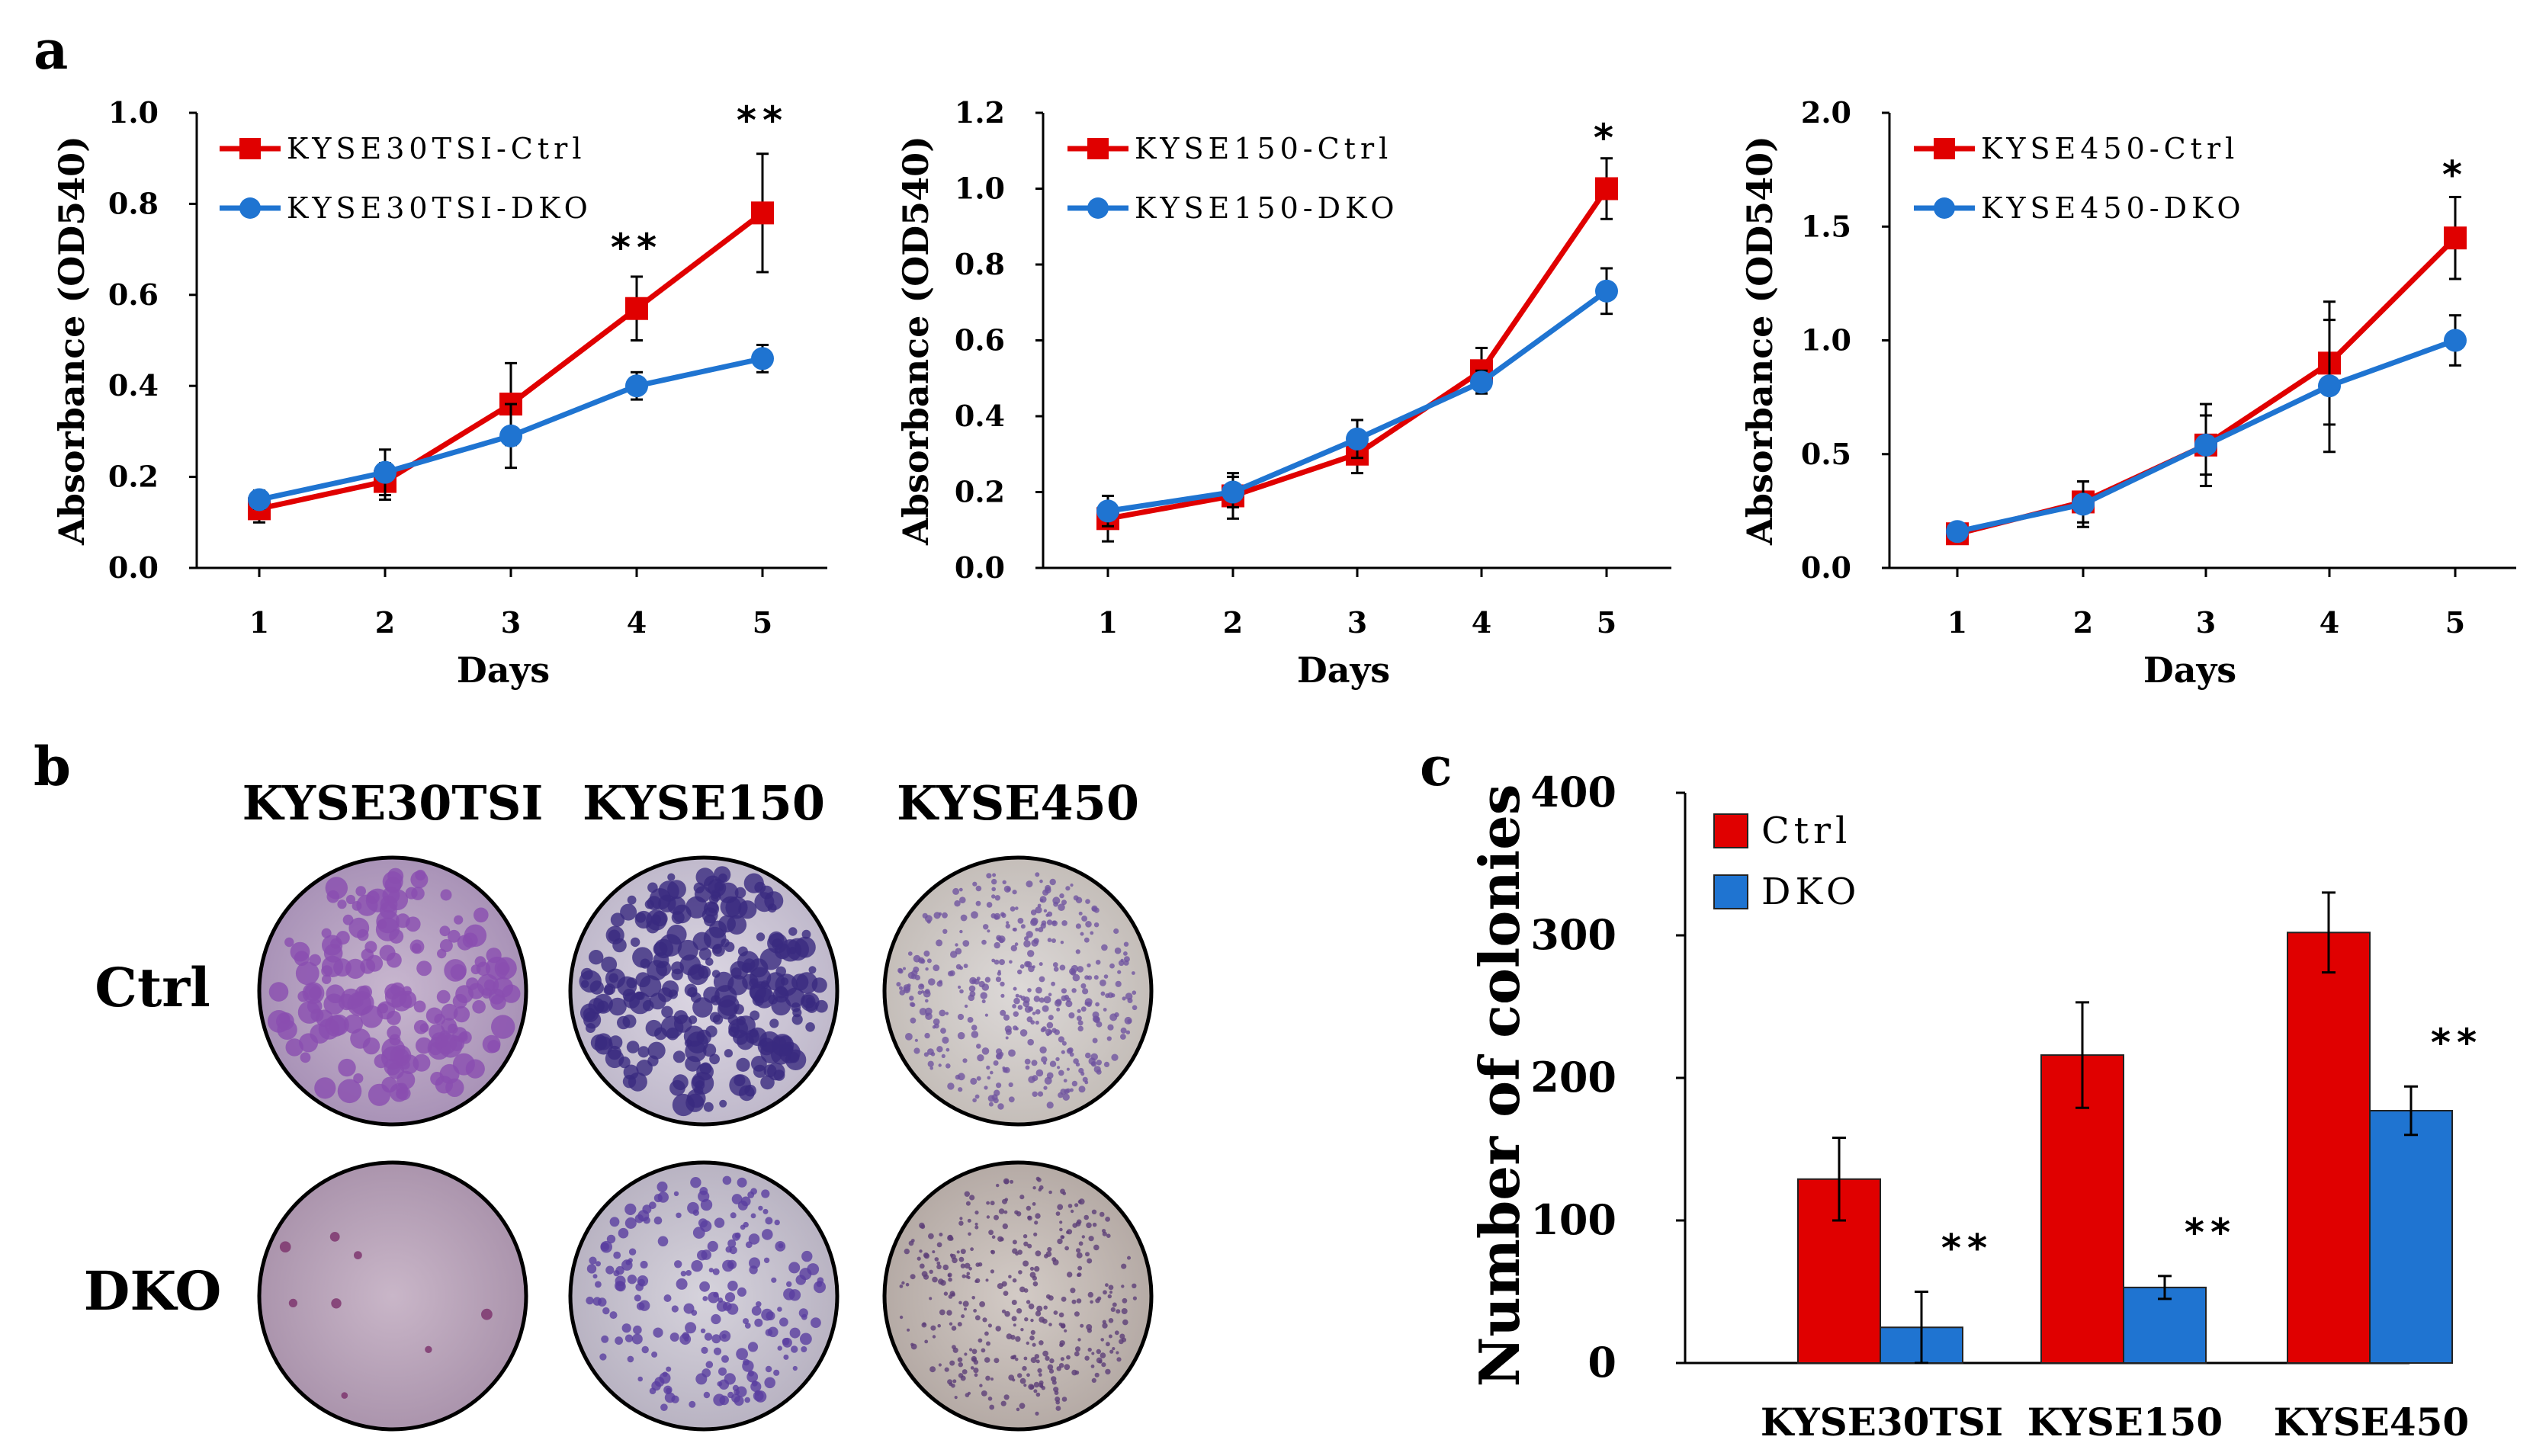 The image size is (2533, 1456). What do you see at coordinates (1730, 891) in the screenshot?
I see `legend-swatch` at bounding box center [1730, 891].